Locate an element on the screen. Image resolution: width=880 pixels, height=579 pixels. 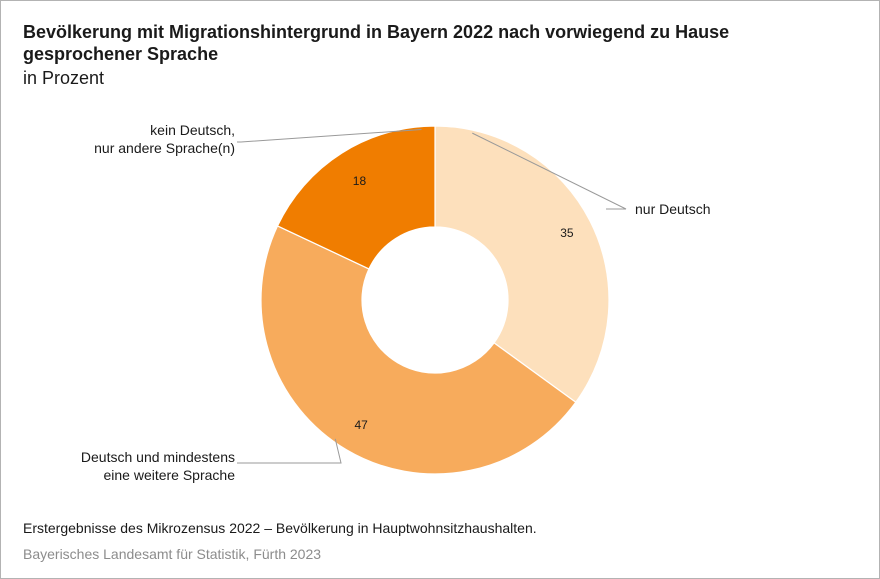
category-label: kein Deutsch, is located at coordinates (192, 130).